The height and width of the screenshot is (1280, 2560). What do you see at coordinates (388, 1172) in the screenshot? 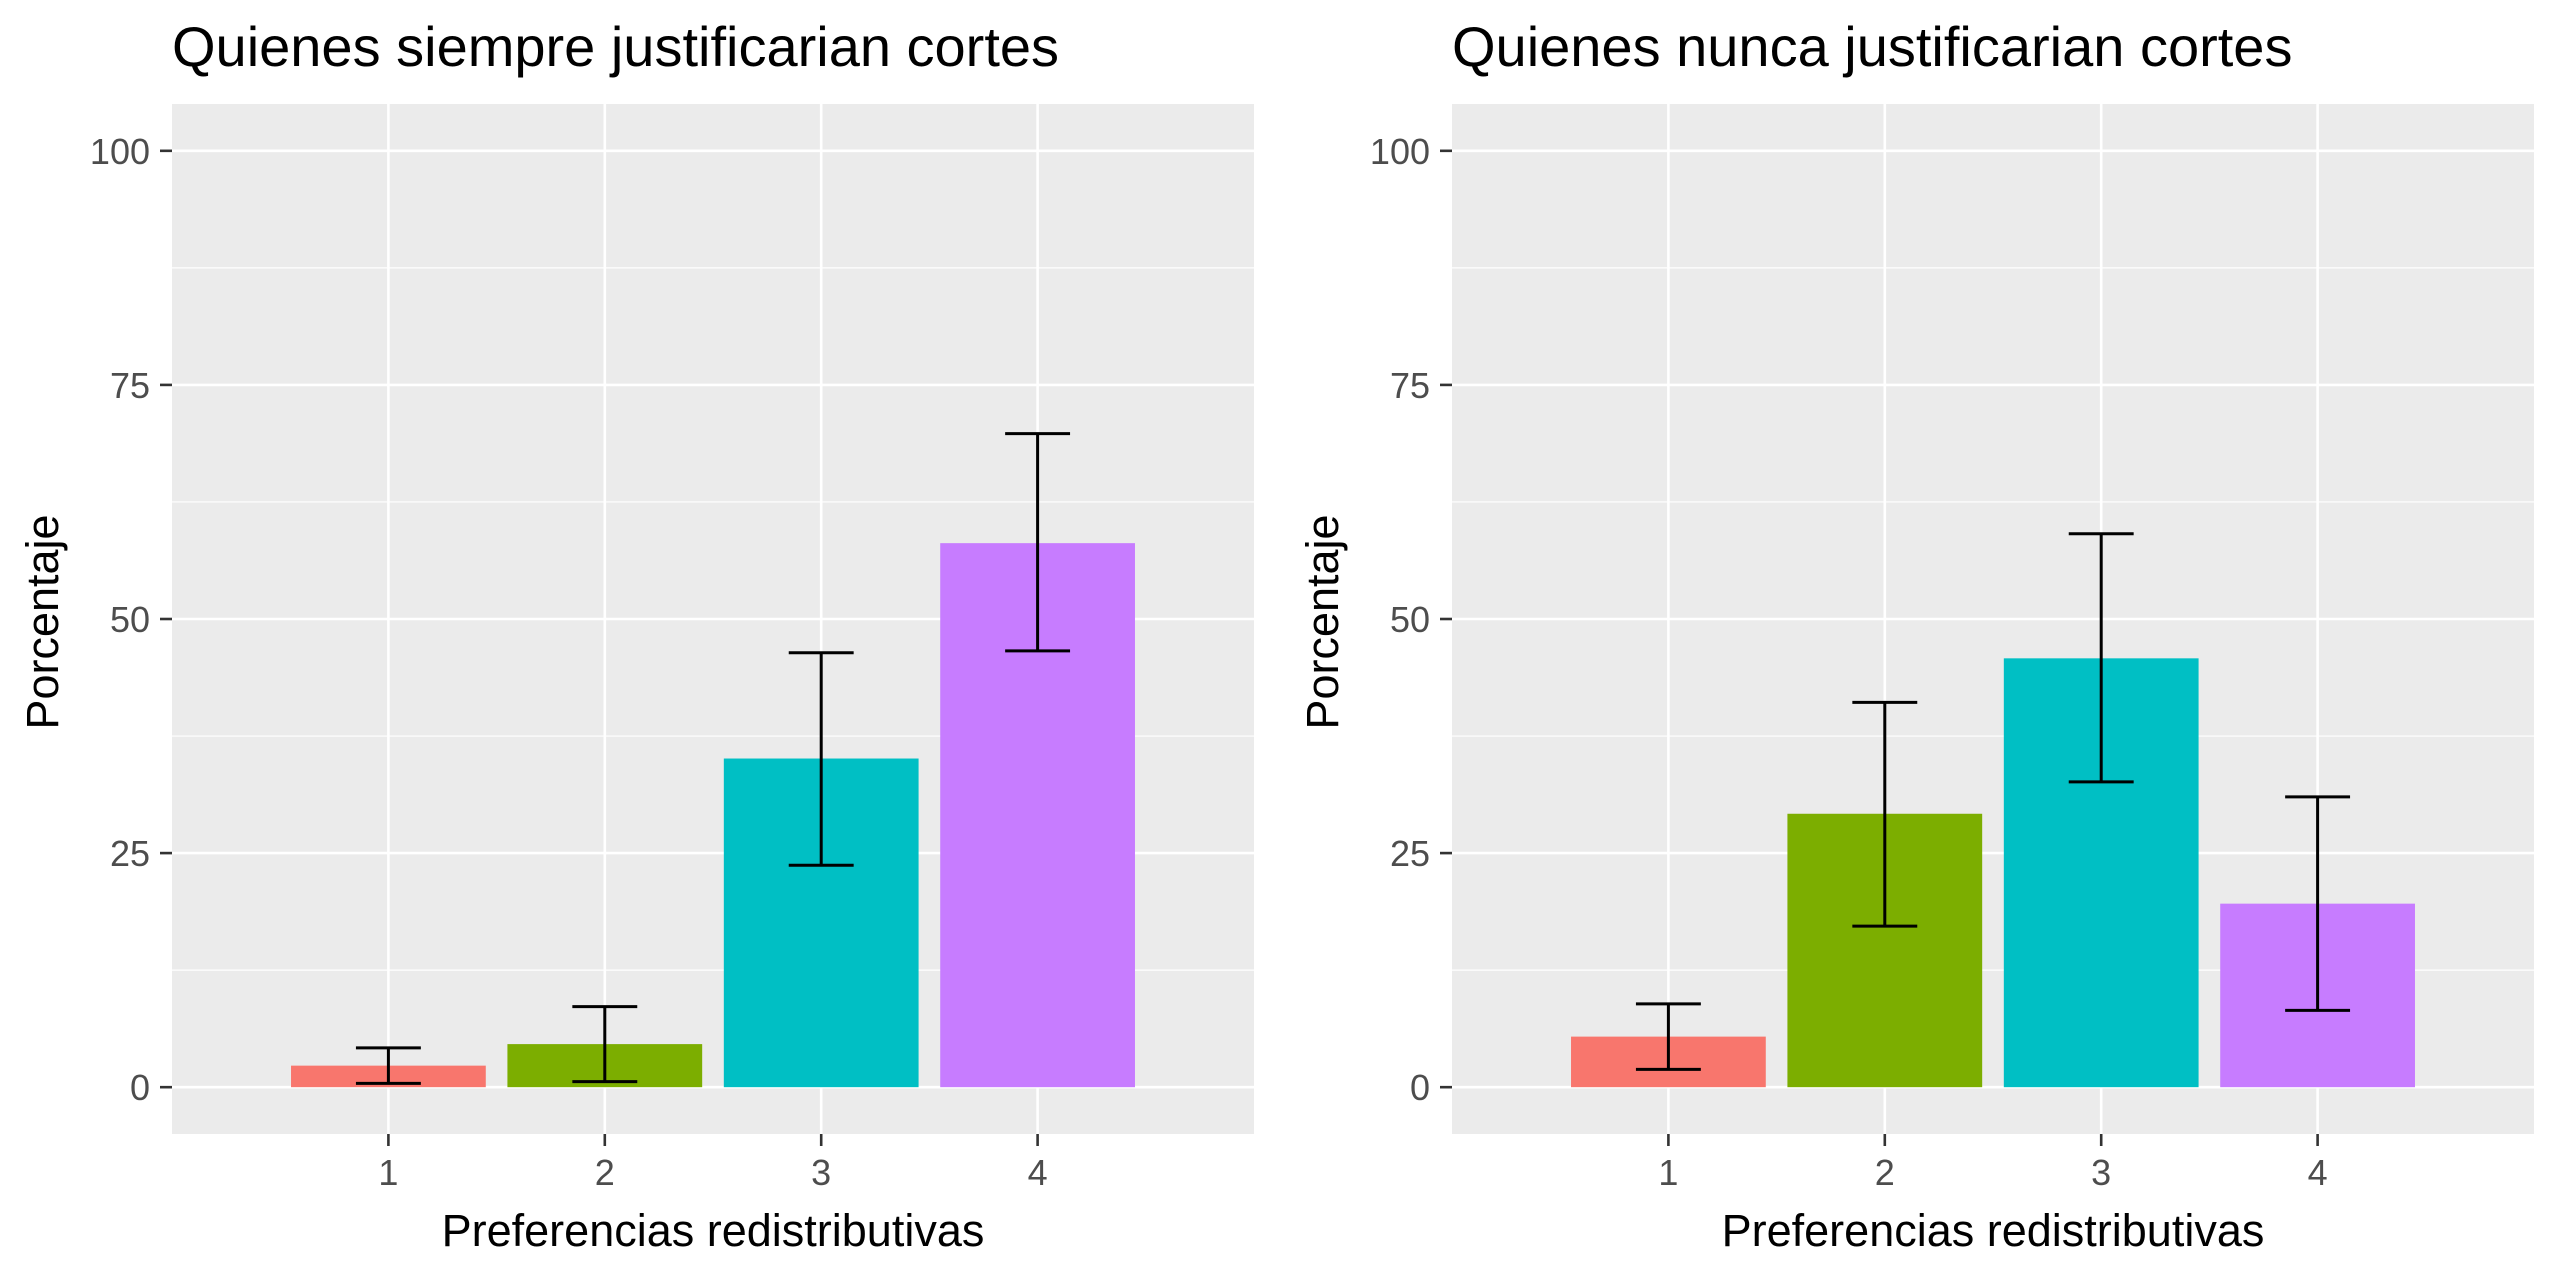
I see `chart-left-x-tick-label: 1` at bounding box center [388, 1172].